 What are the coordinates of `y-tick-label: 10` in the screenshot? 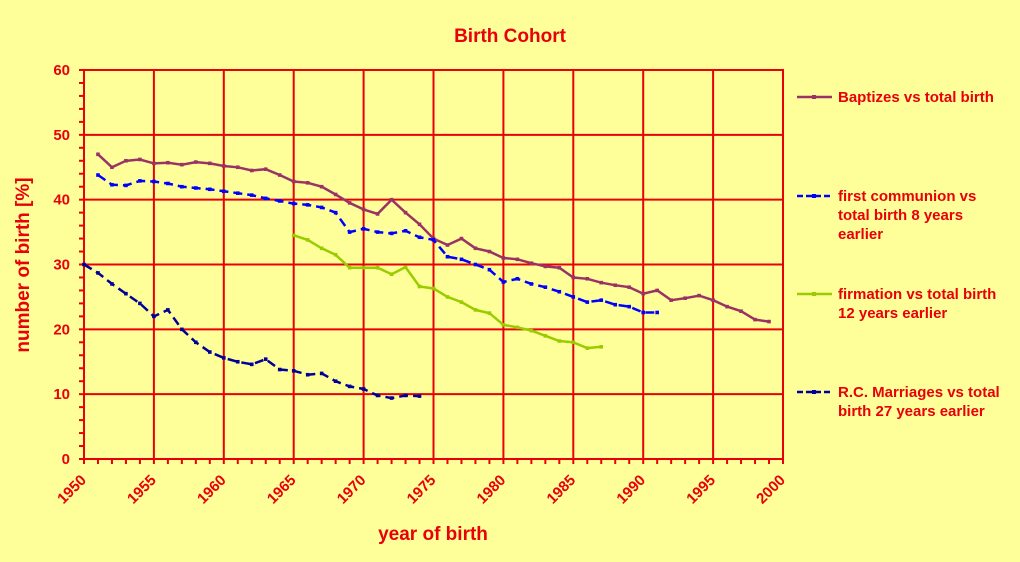 It's located at (61, 394).